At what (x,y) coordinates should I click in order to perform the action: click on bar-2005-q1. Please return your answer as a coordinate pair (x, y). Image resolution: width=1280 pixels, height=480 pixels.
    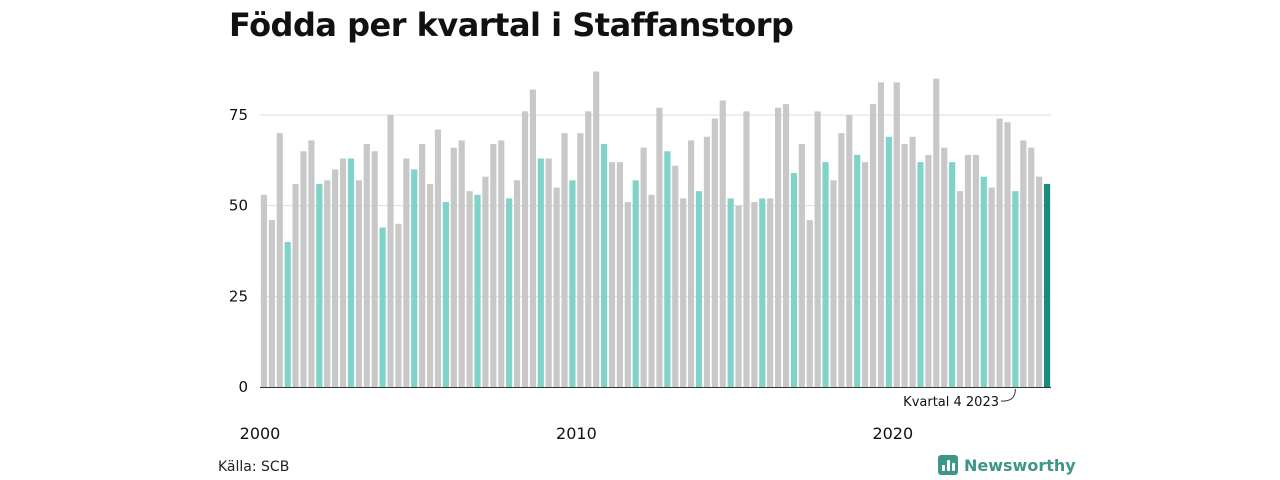
    Looking at the image, I should click on (422, 265).